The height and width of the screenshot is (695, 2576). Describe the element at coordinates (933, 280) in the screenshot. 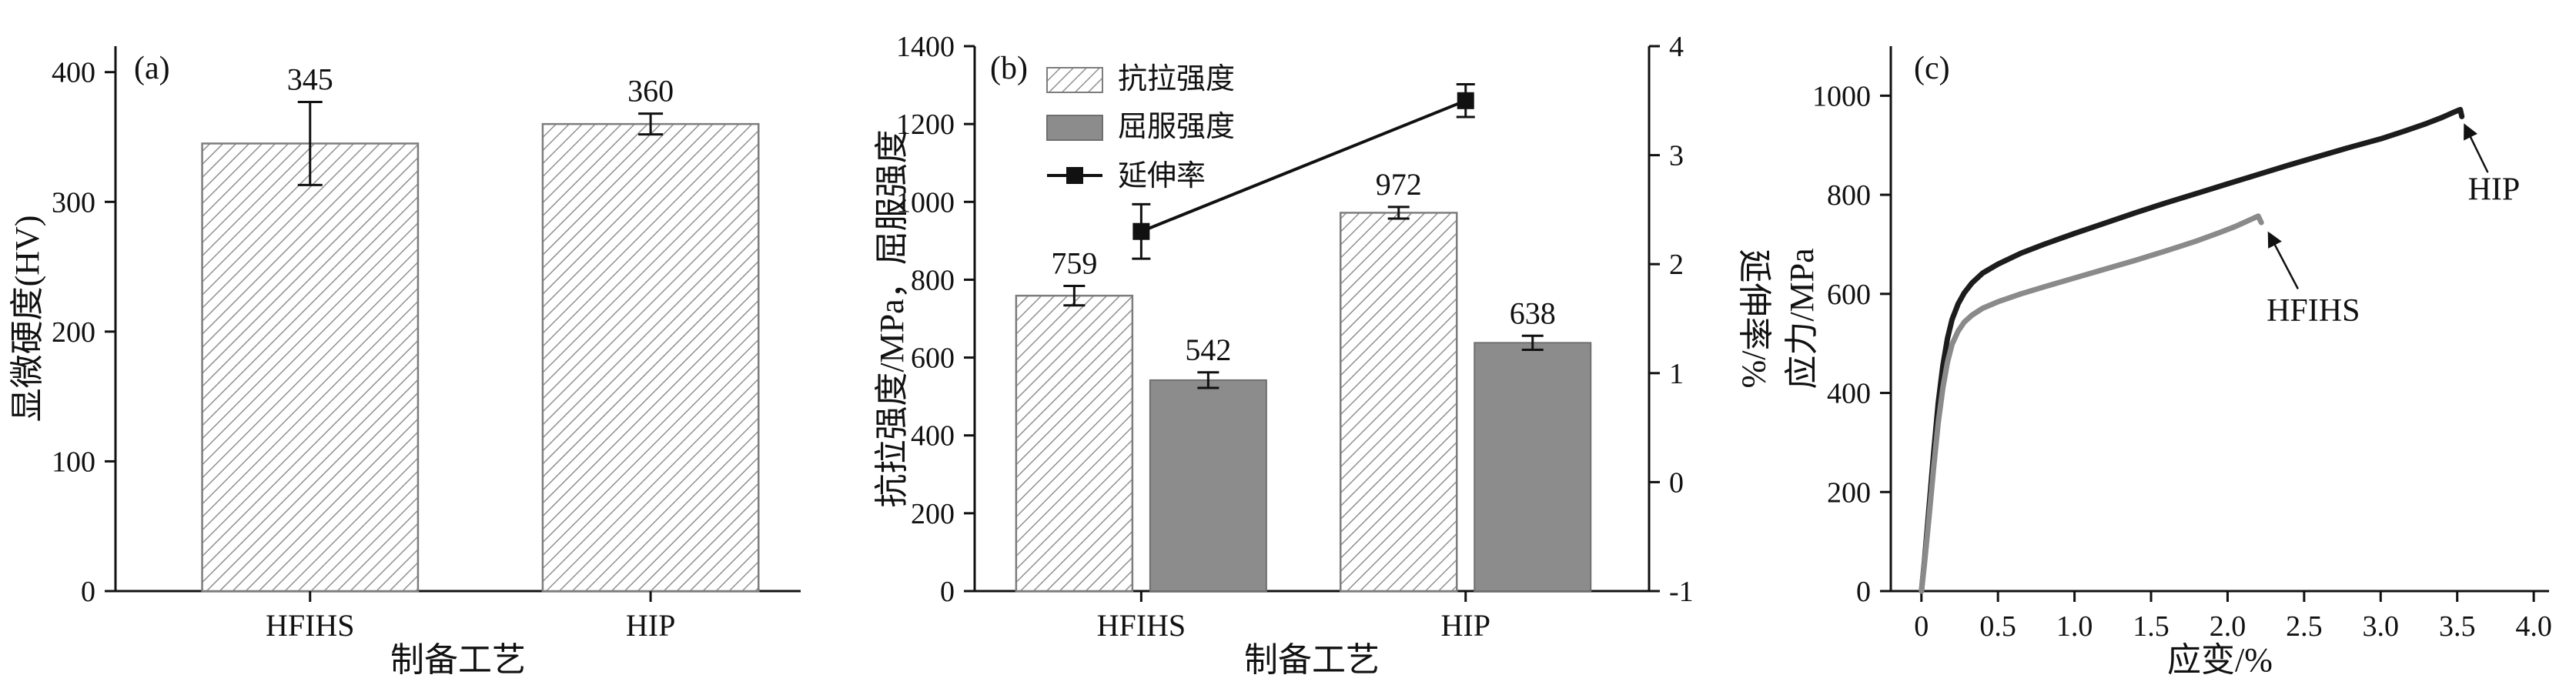

I see `left-y-tick-label: 800` at that location.